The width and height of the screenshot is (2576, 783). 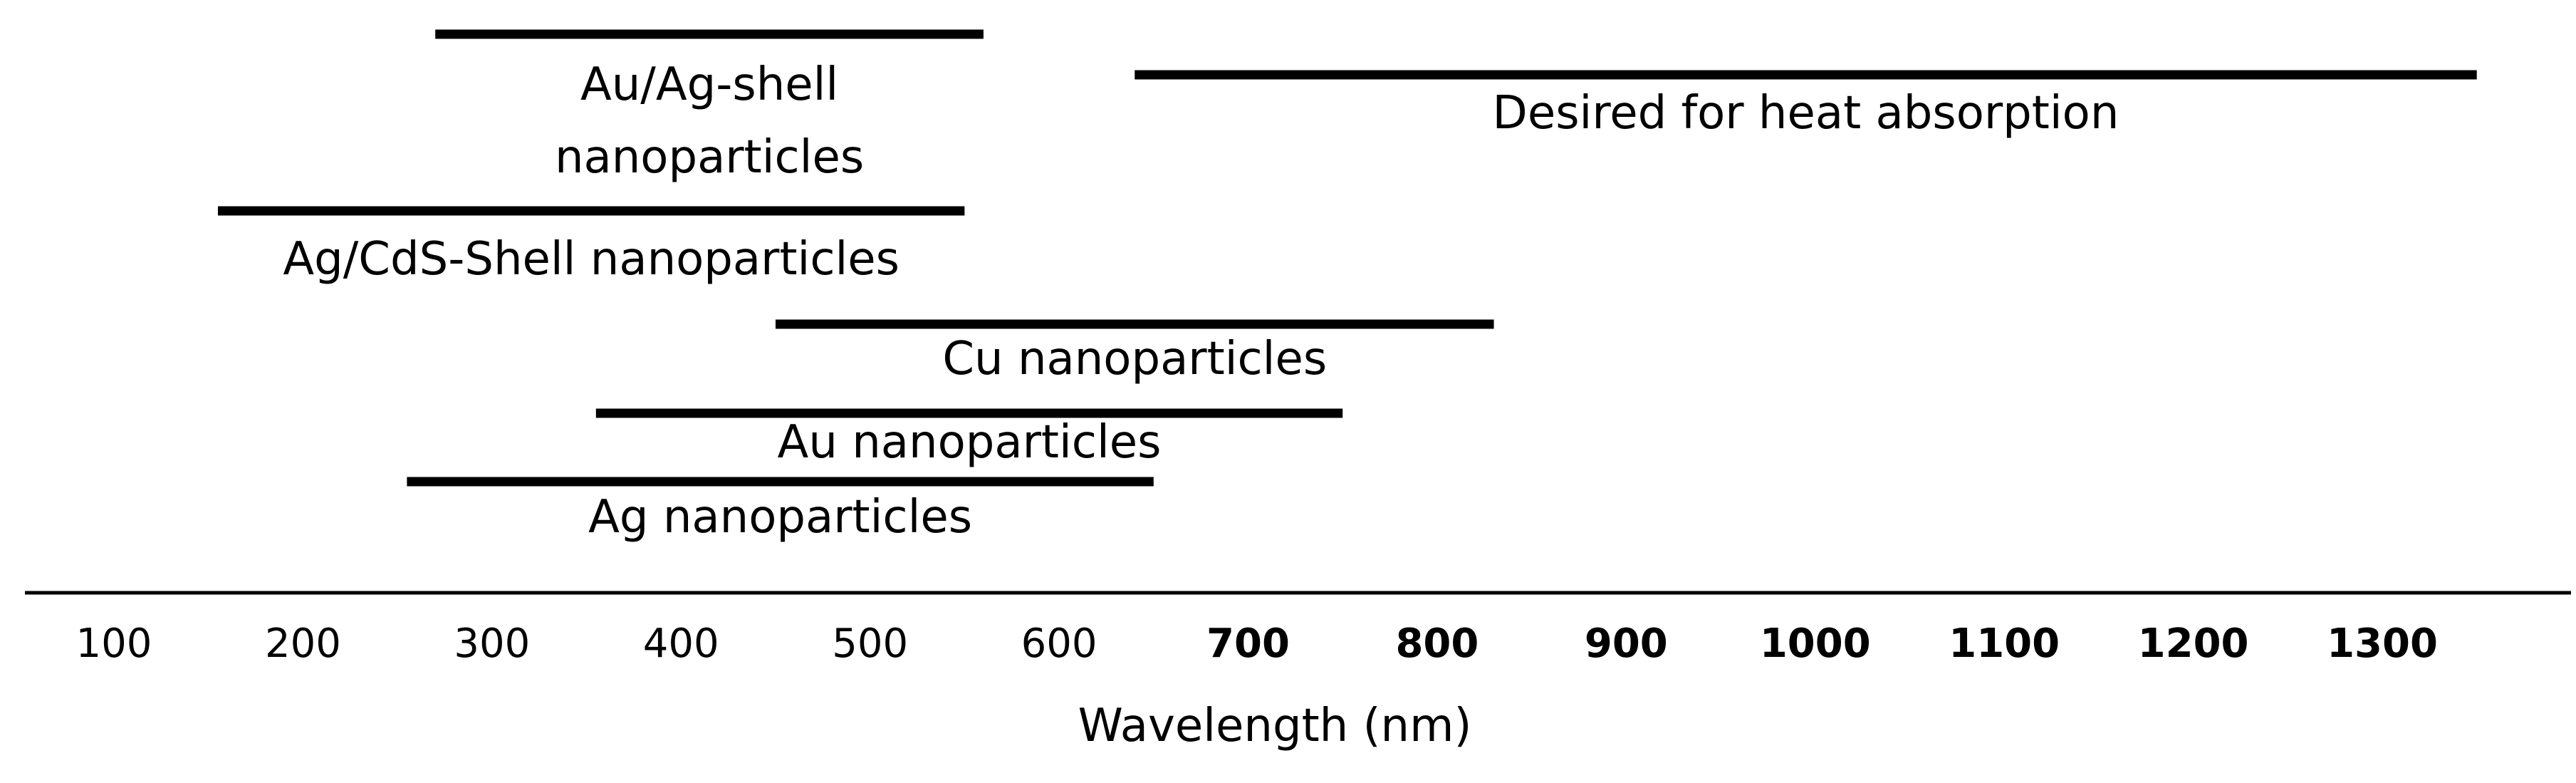 What do you see at coordinates (681, 644) in the screenshot?
I see `x-tick-label-400: 400` at bounding box center [681, 644].